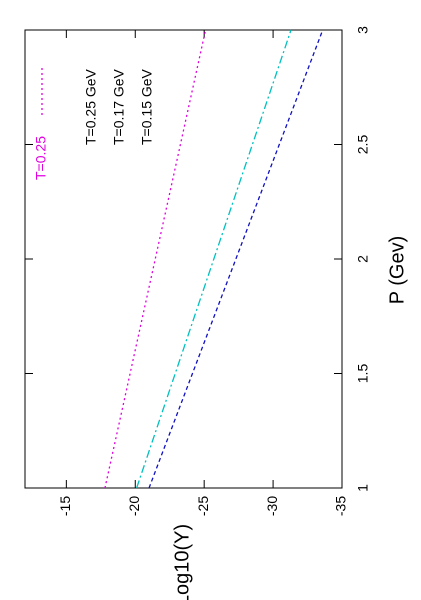 This screenshot has height=600, width=421. I want to click on x-axis-title: P (Gev), so click(397, 270).